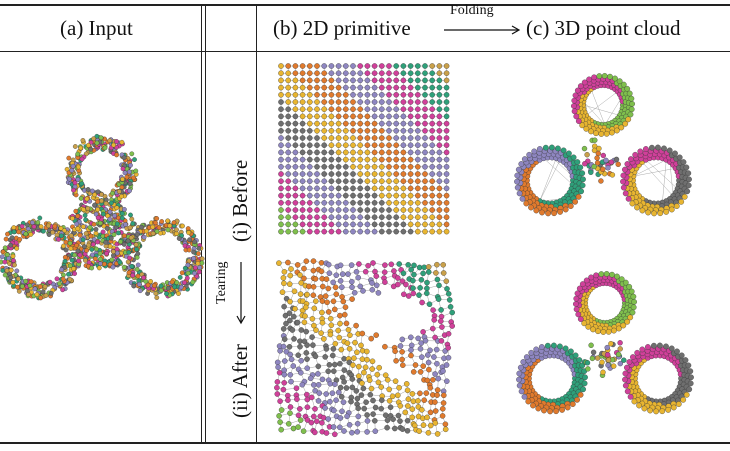  Describe the element at coordinates (605, 343) in the screenshot. I see `point-cloud-after` at that location.